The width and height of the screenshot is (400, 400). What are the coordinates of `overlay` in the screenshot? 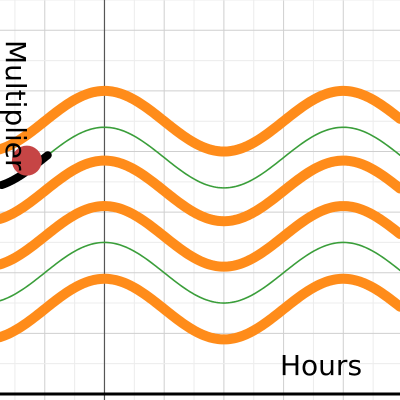 It's located at (26, 167).